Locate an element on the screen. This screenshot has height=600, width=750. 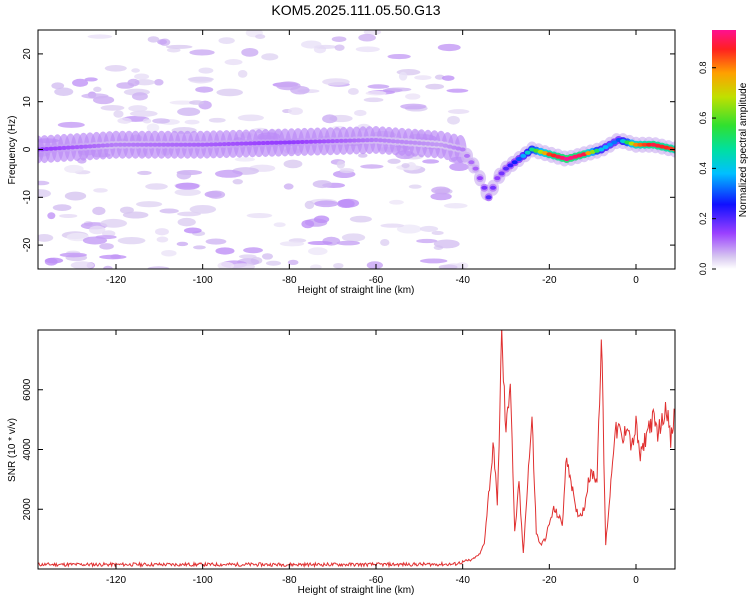
spectrogram-y-tick-label: 0 is located at coordinates (27, 149).